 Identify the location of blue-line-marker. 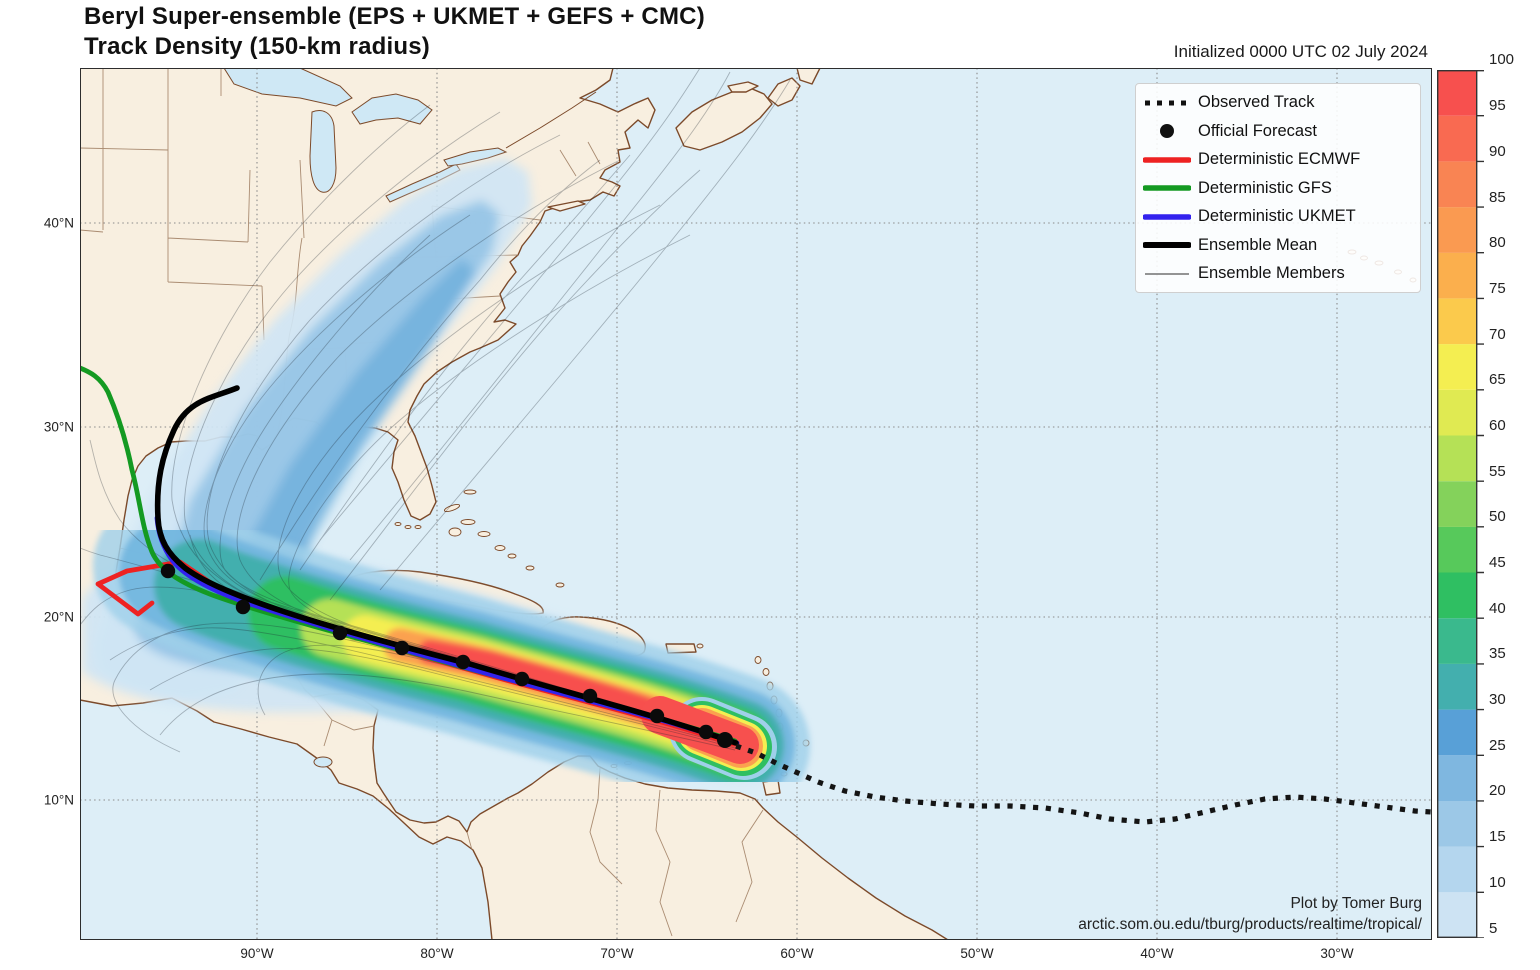
(1167, 217).